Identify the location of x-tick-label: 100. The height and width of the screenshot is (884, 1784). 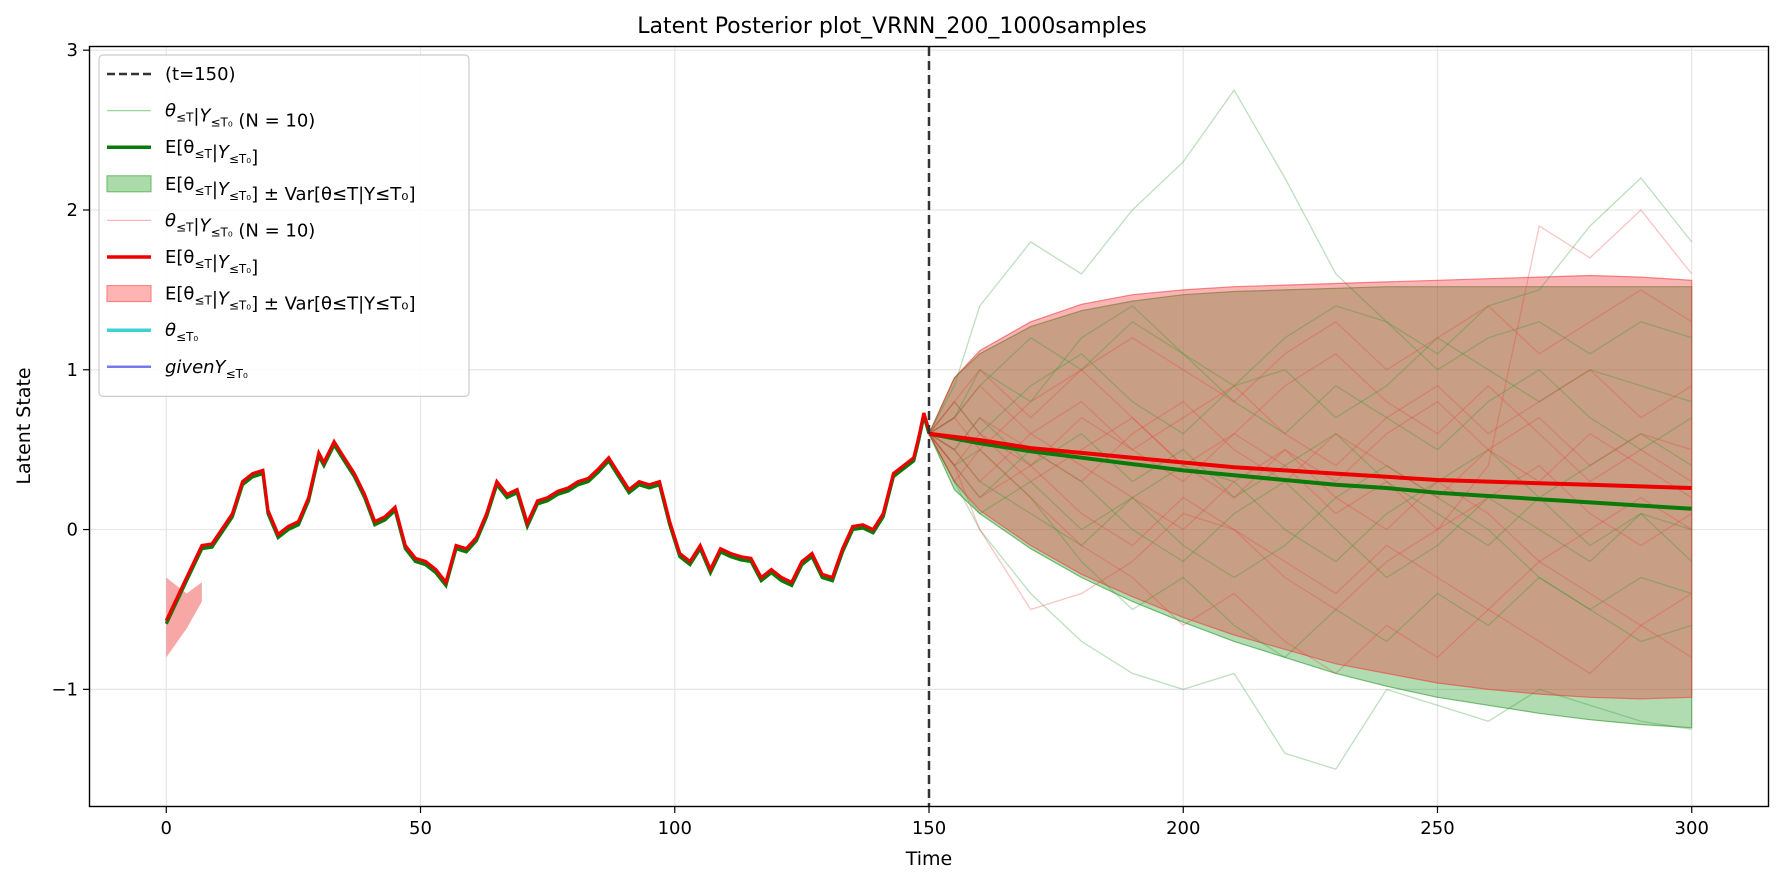
(675, 828).